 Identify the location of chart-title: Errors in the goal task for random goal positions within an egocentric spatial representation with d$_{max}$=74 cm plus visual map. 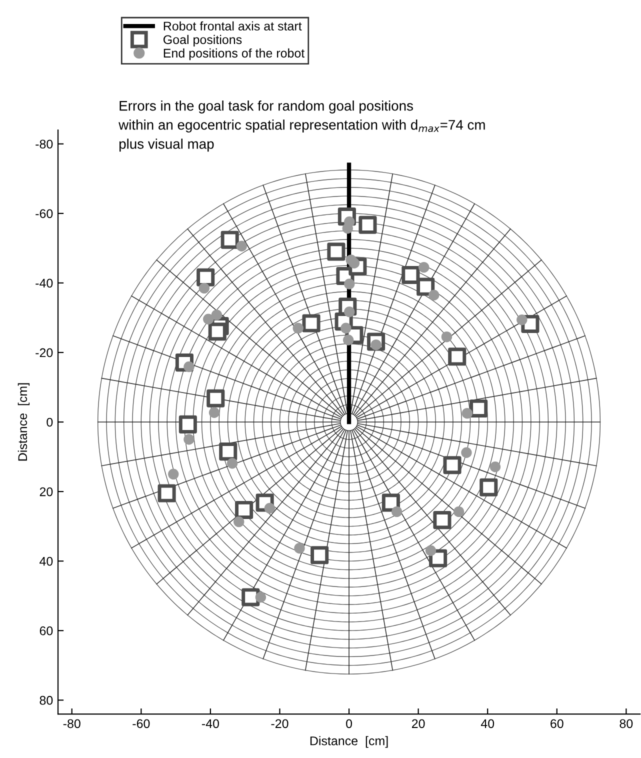
(301, 126).